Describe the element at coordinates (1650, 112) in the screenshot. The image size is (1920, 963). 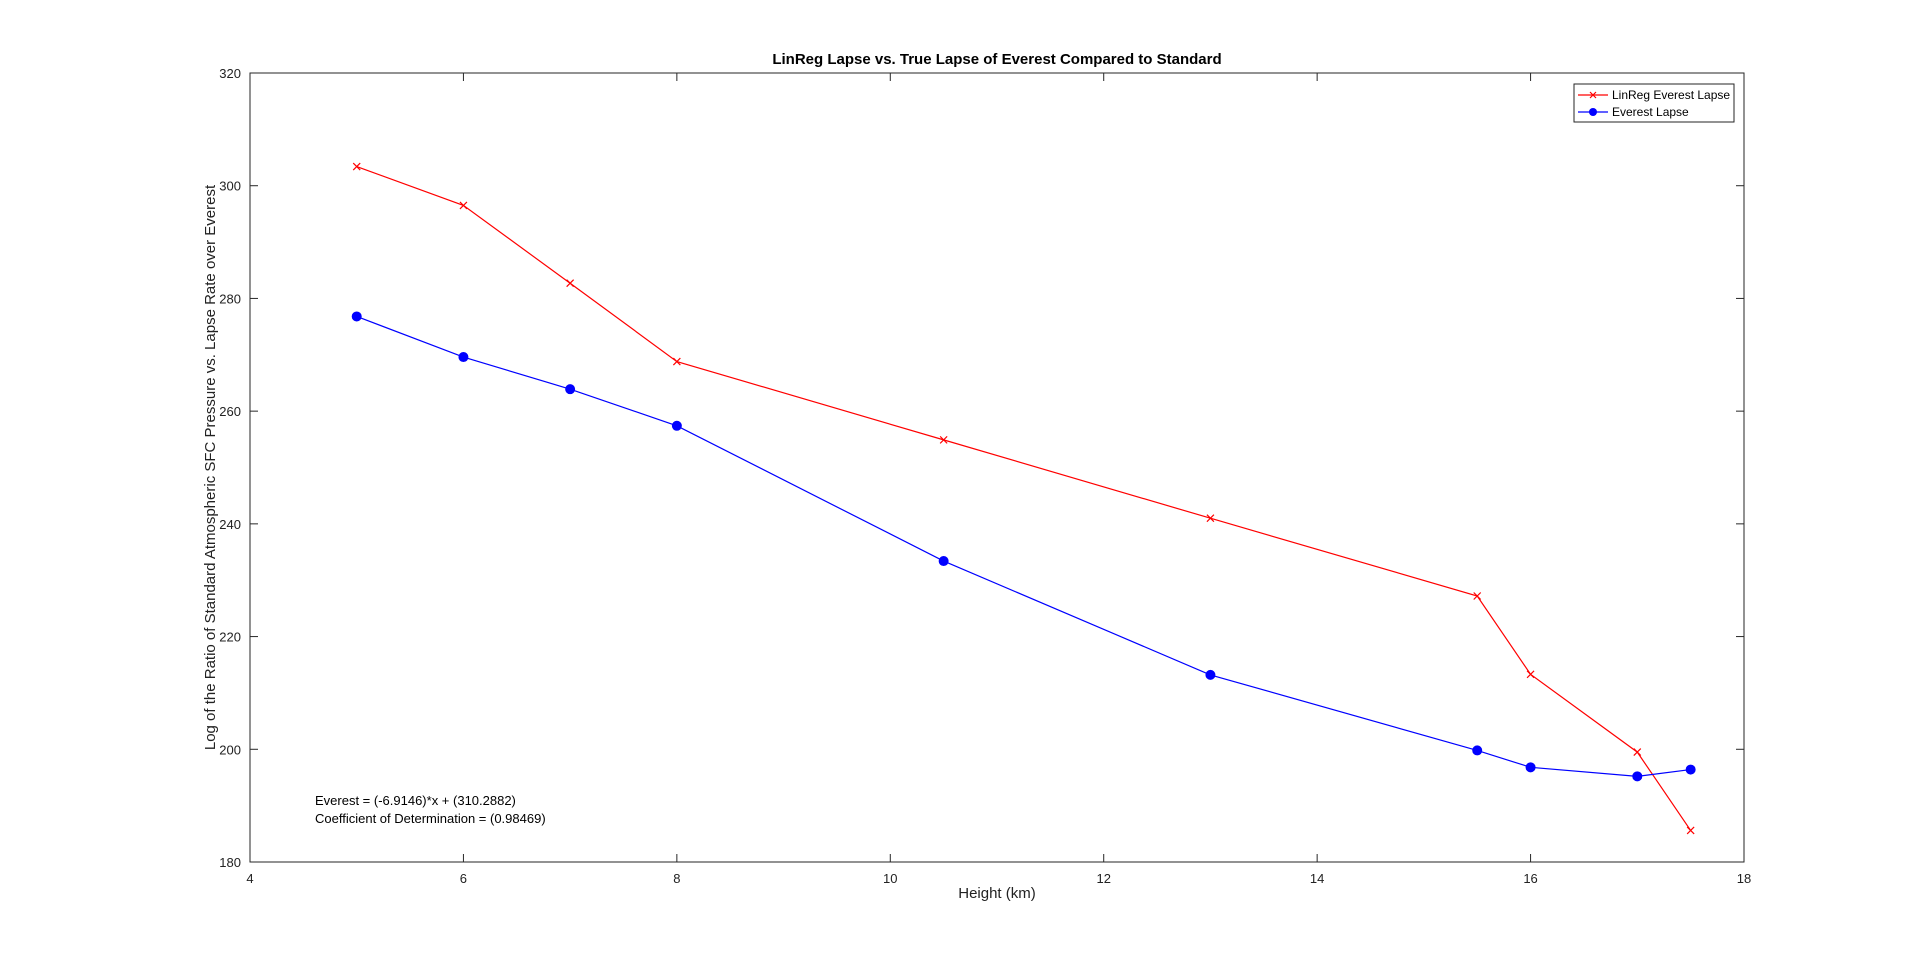
I see `legend-label-2: Everest Lapse` at that location.